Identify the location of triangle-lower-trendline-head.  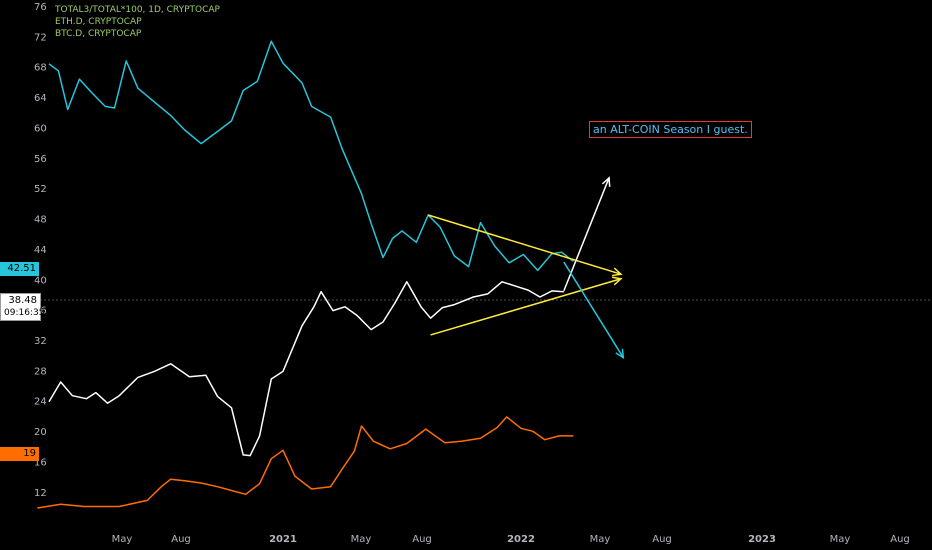
(617, 281).